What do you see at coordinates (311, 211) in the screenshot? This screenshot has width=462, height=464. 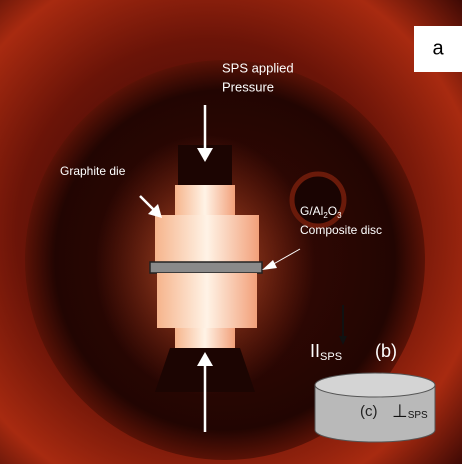 I see `disc-label-part: G/Al` at bounding box center [311, 211].